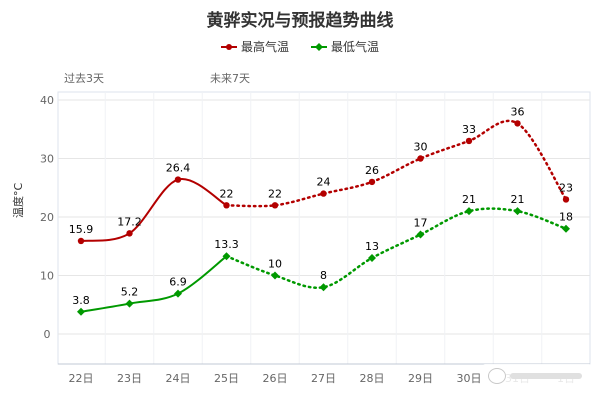  I want to click on future-days-label: 未来7天, so click(230, 78).